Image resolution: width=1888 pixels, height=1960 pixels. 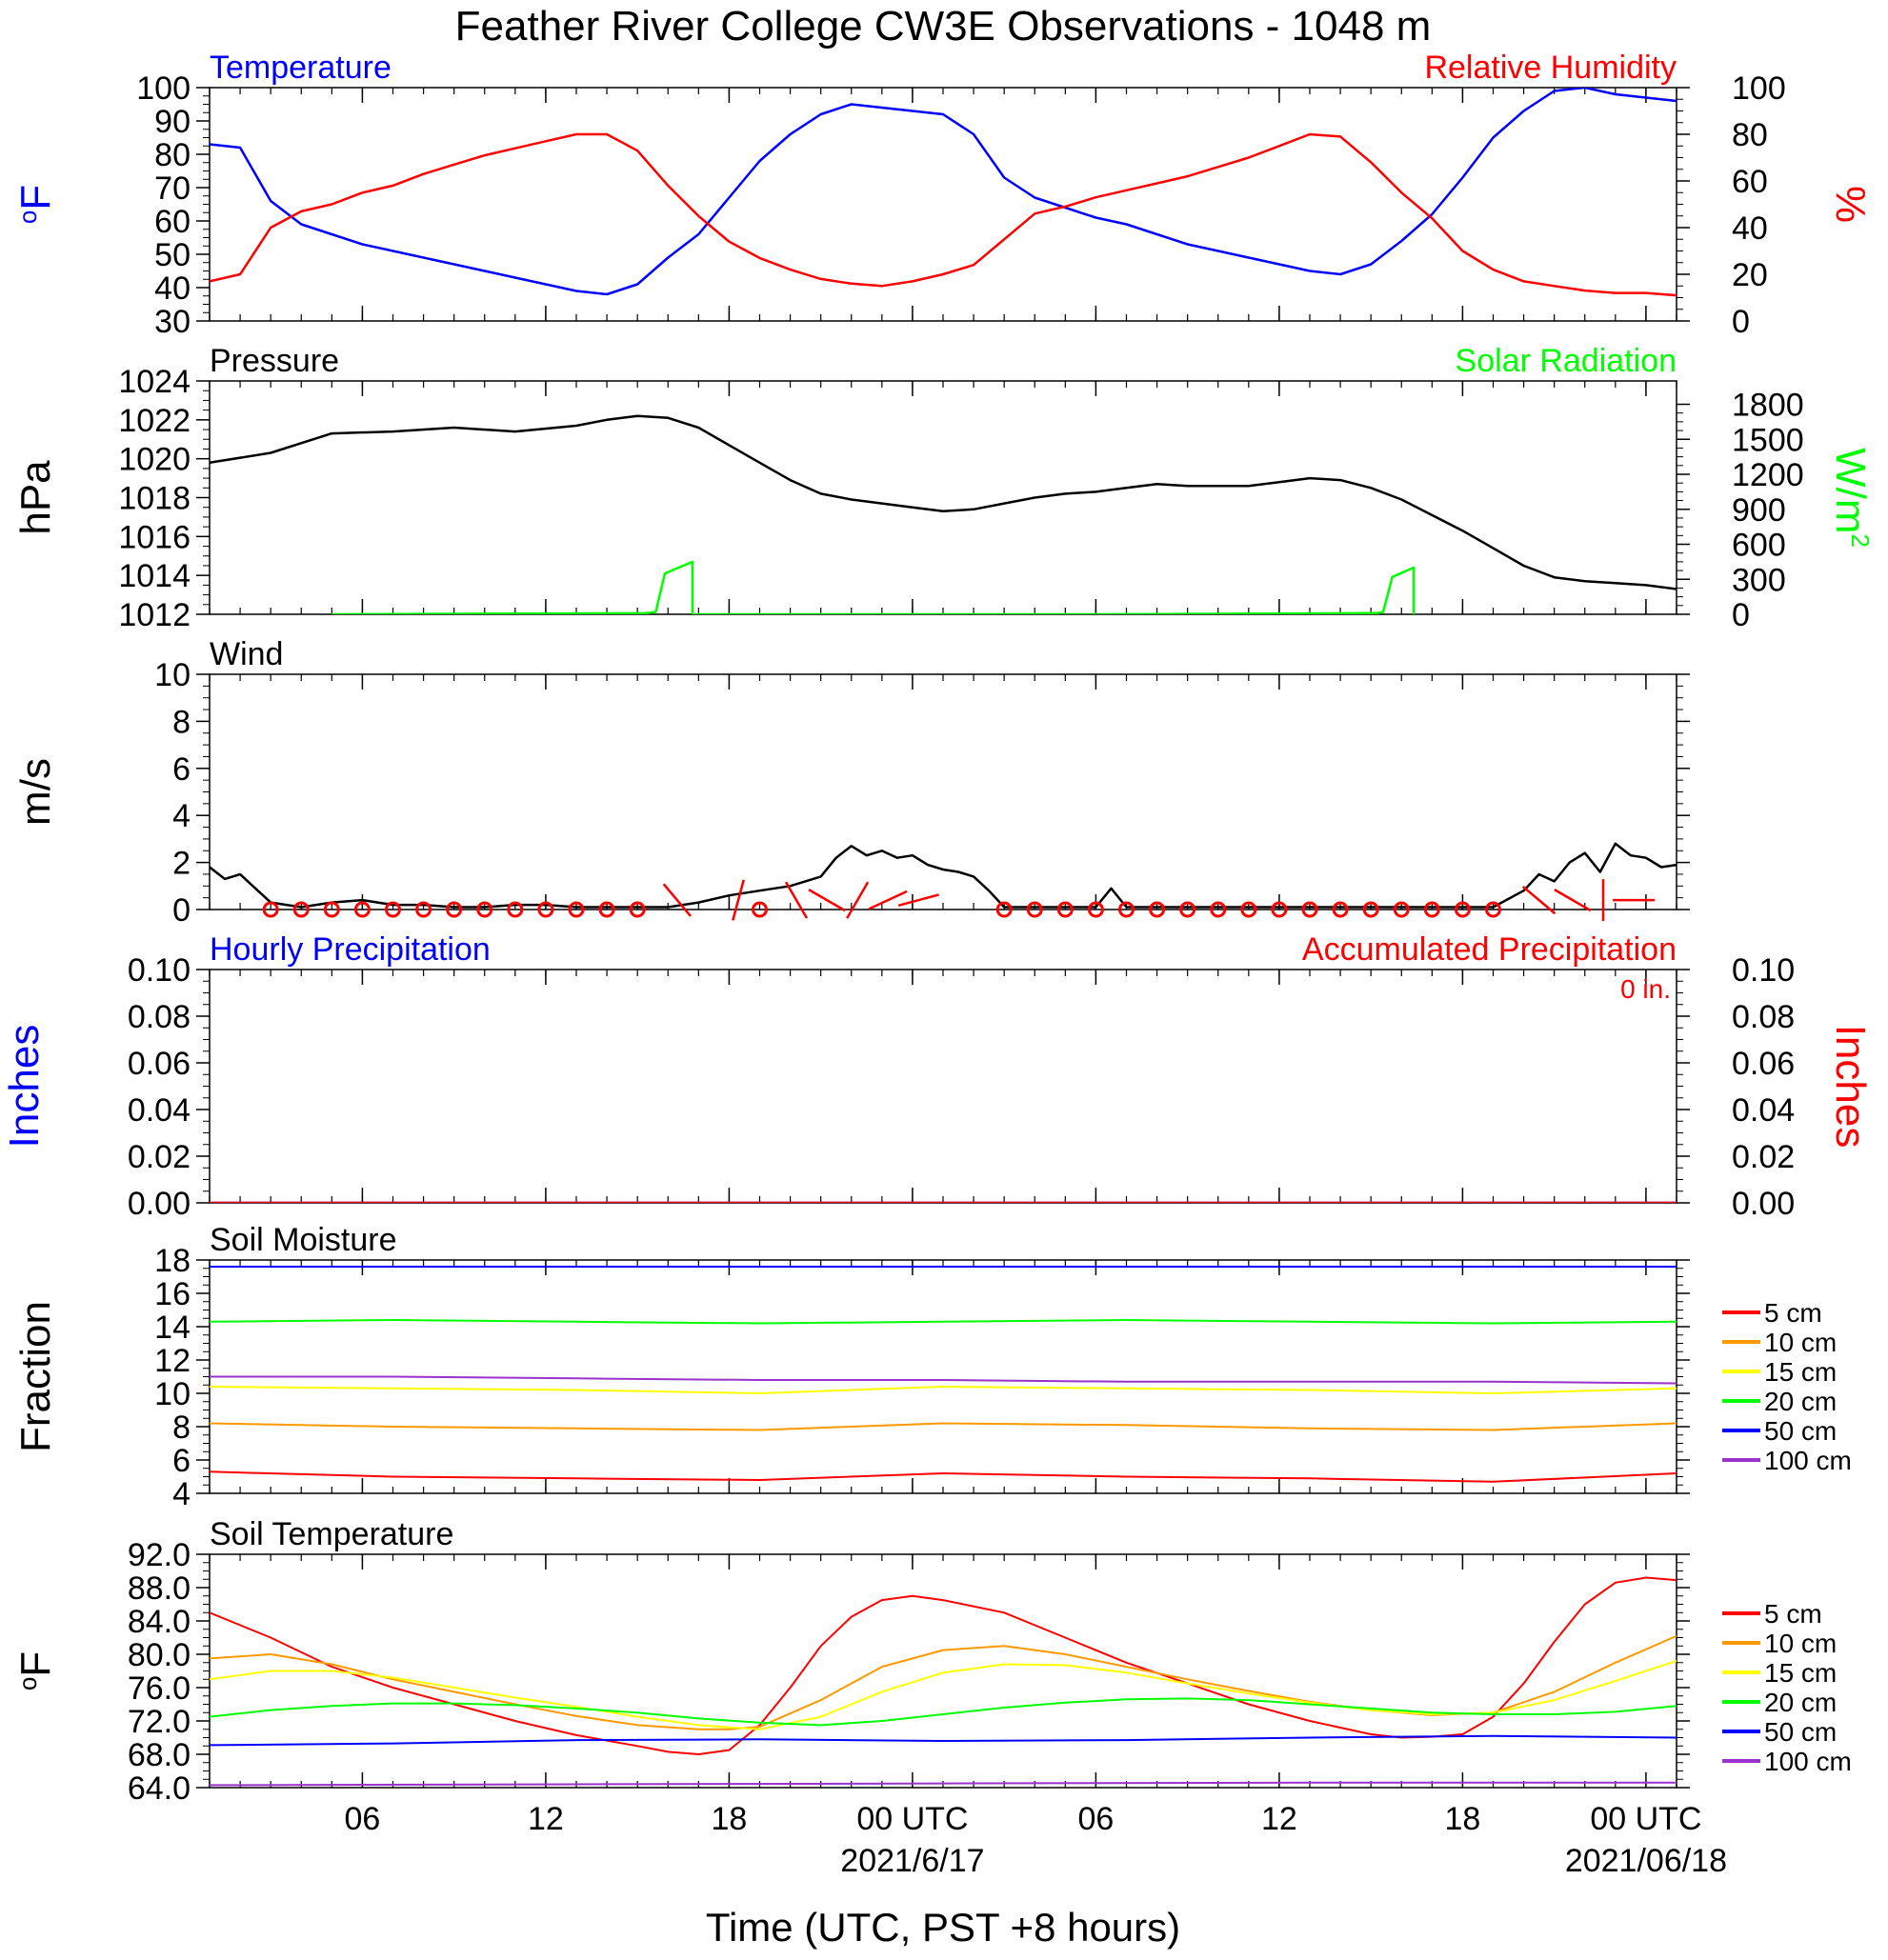 I want to click on y-left-axis-label: Inches, so click(x=24, y=1087).